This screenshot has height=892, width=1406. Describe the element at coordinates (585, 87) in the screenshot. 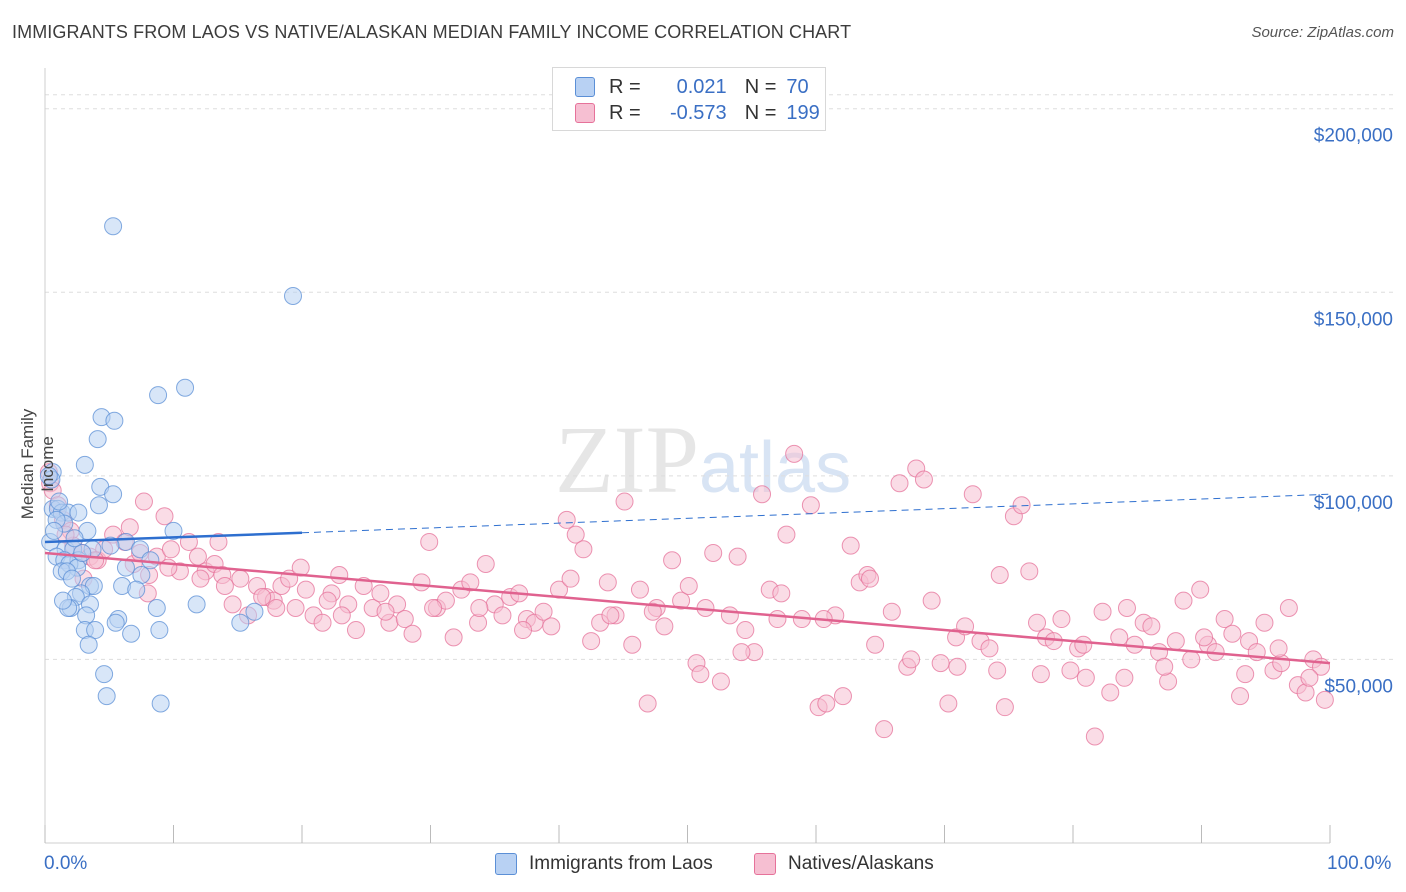

I see `legend-swatch-blue` at that location.